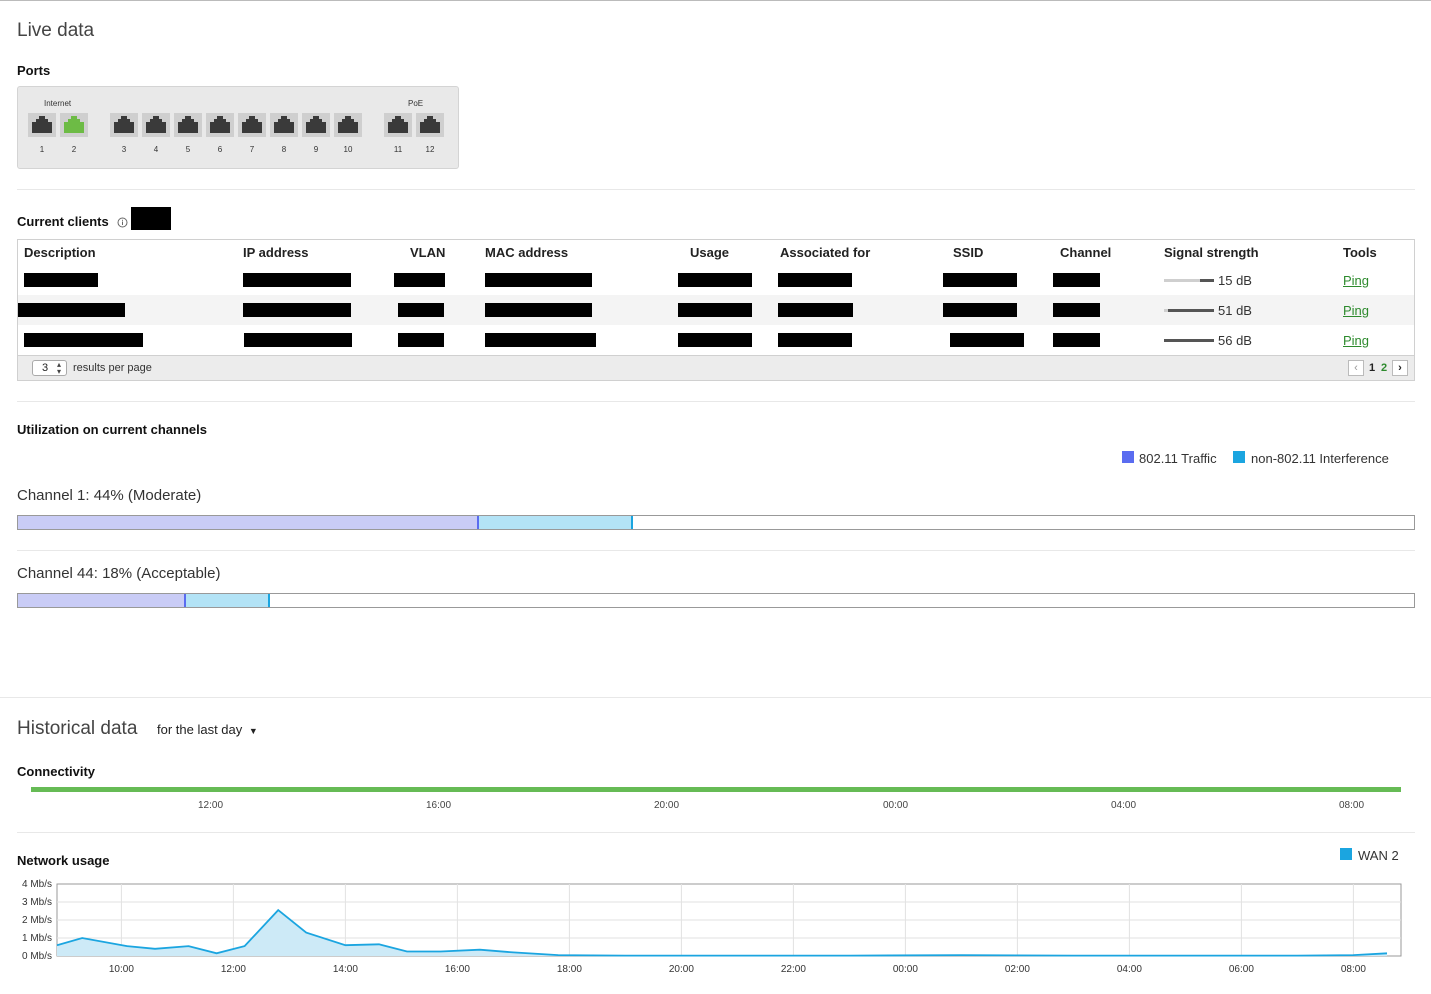  What do you see at coordinates (122, 221) in the screenshot?
I see `info-icon` at bounding box center [122, 221].